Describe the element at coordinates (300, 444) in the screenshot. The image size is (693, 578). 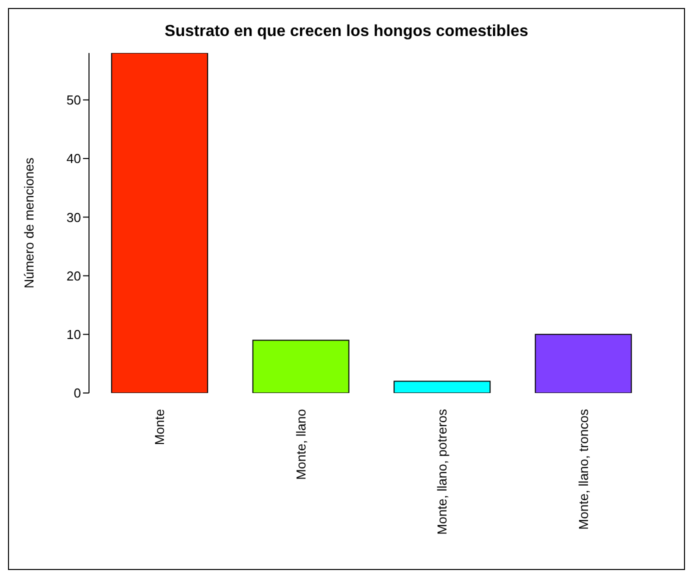
I see `x-tick-label: Monte, llano` at that location.